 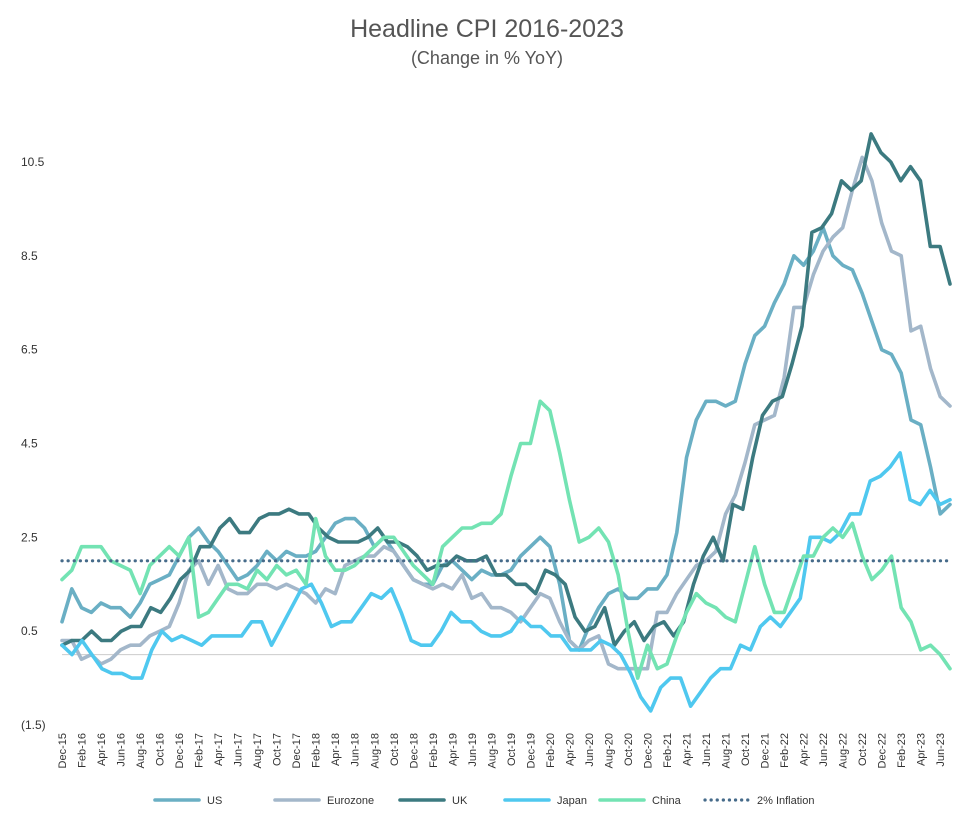 I want to click on x-tick-label: Apr-19, so click(x=453, y=749).